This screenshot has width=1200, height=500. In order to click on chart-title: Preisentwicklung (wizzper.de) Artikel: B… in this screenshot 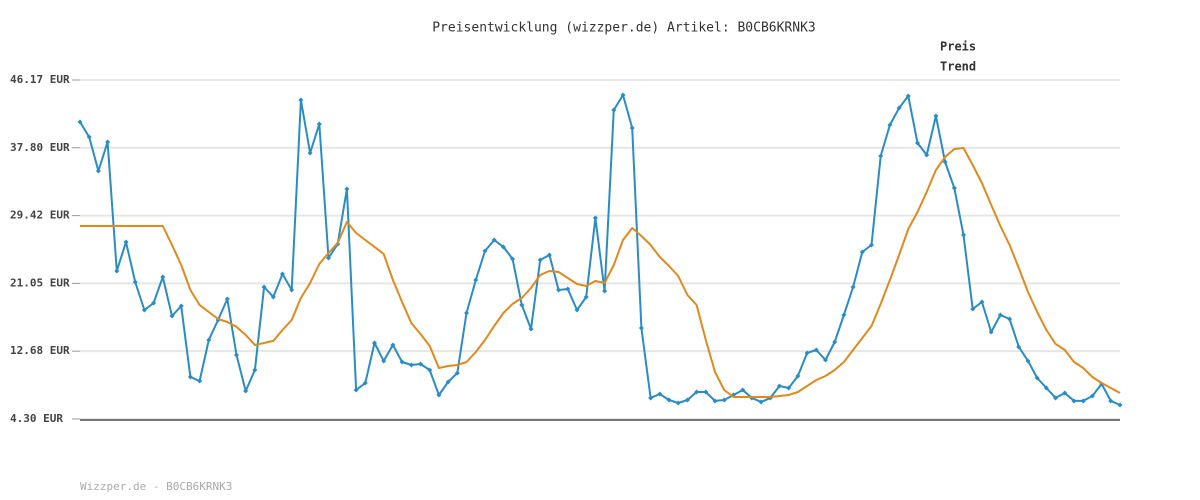, I will do `click(624, 28)`.